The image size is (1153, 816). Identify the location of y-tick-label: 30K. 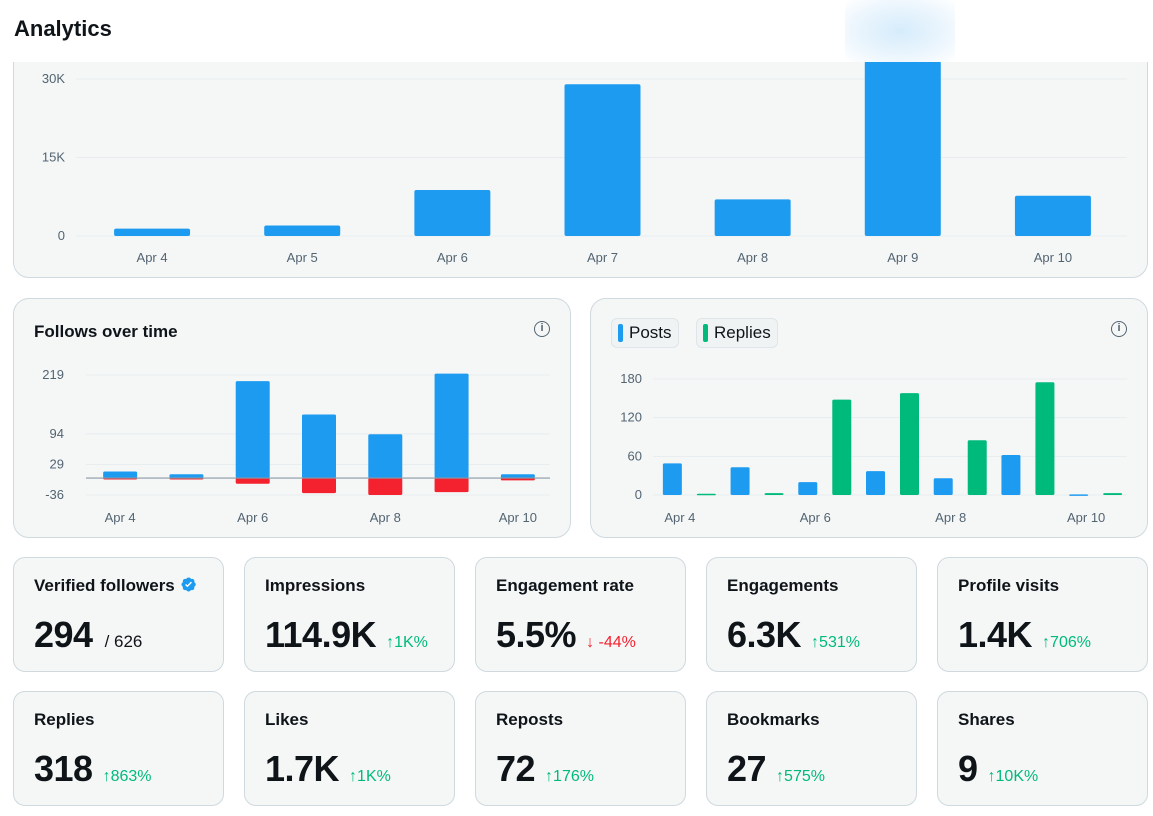
(53, 78).